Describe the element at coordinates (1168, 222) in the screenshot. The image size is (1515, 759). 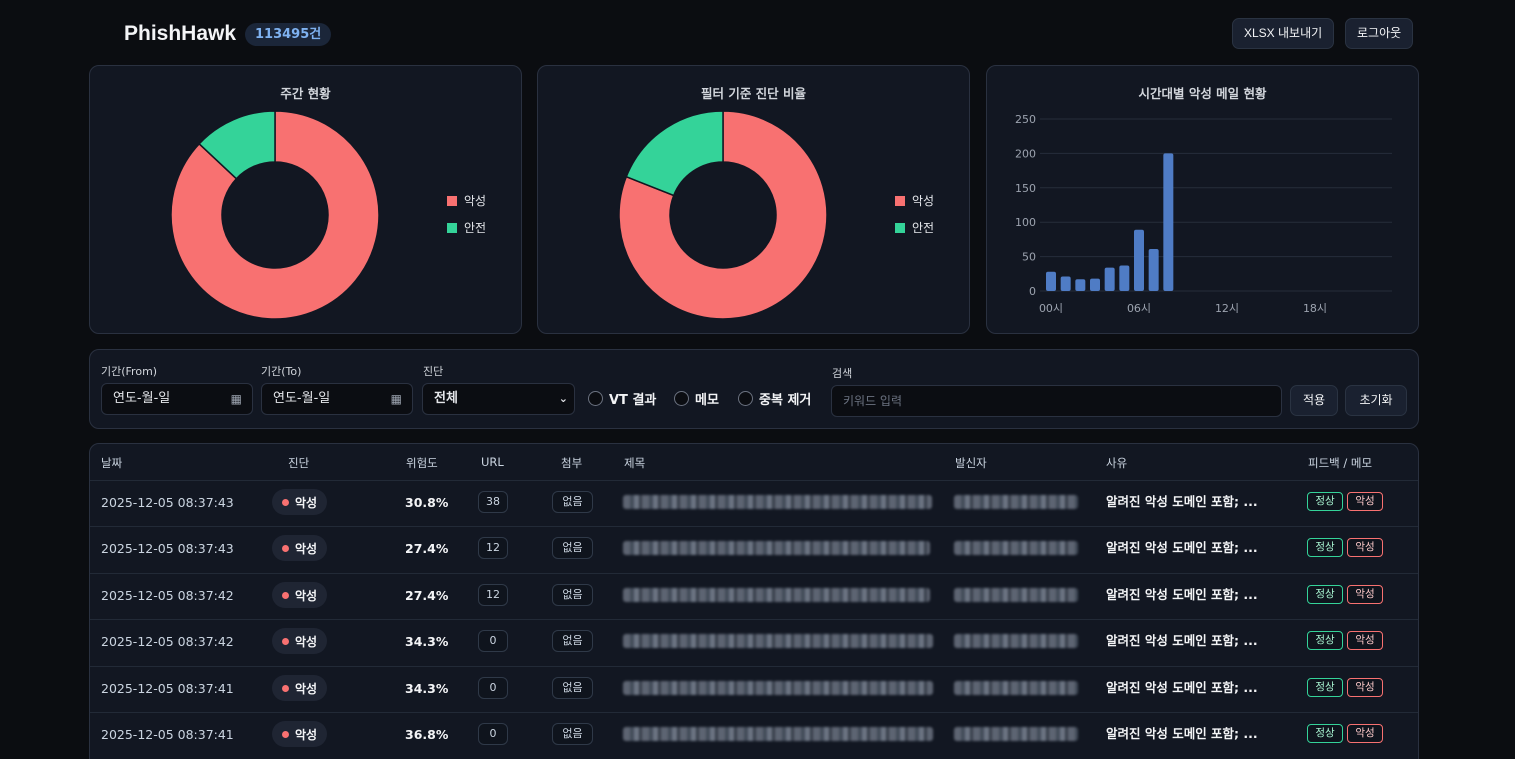
I see `bar-08시` at that location.